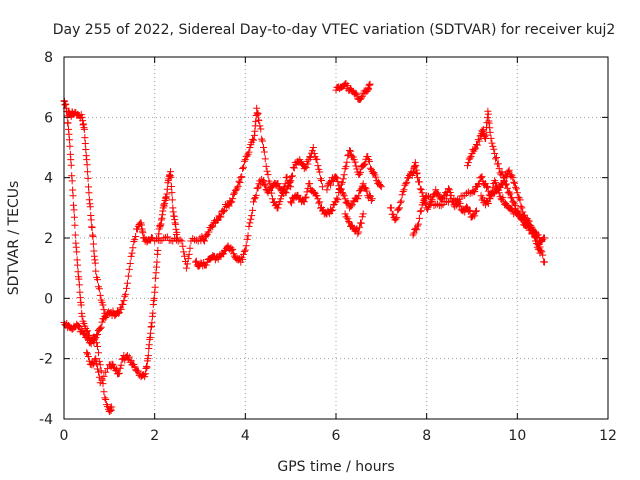 The width and height of the screenshot is (640, 480). Describe the element at coordinates (517, 436) in the screenshot. I see `x-tick-label: 10` at that location.